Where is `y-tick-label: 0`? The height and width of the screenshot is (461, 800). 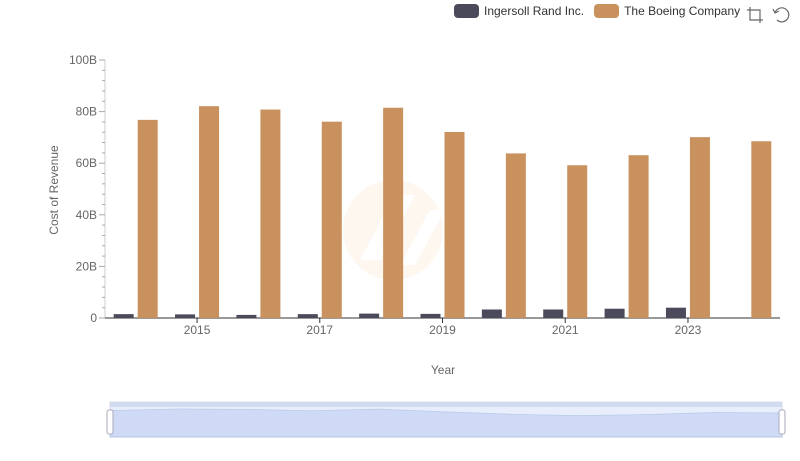 y-tick-label: 0 is located at coordinates (93, 318).